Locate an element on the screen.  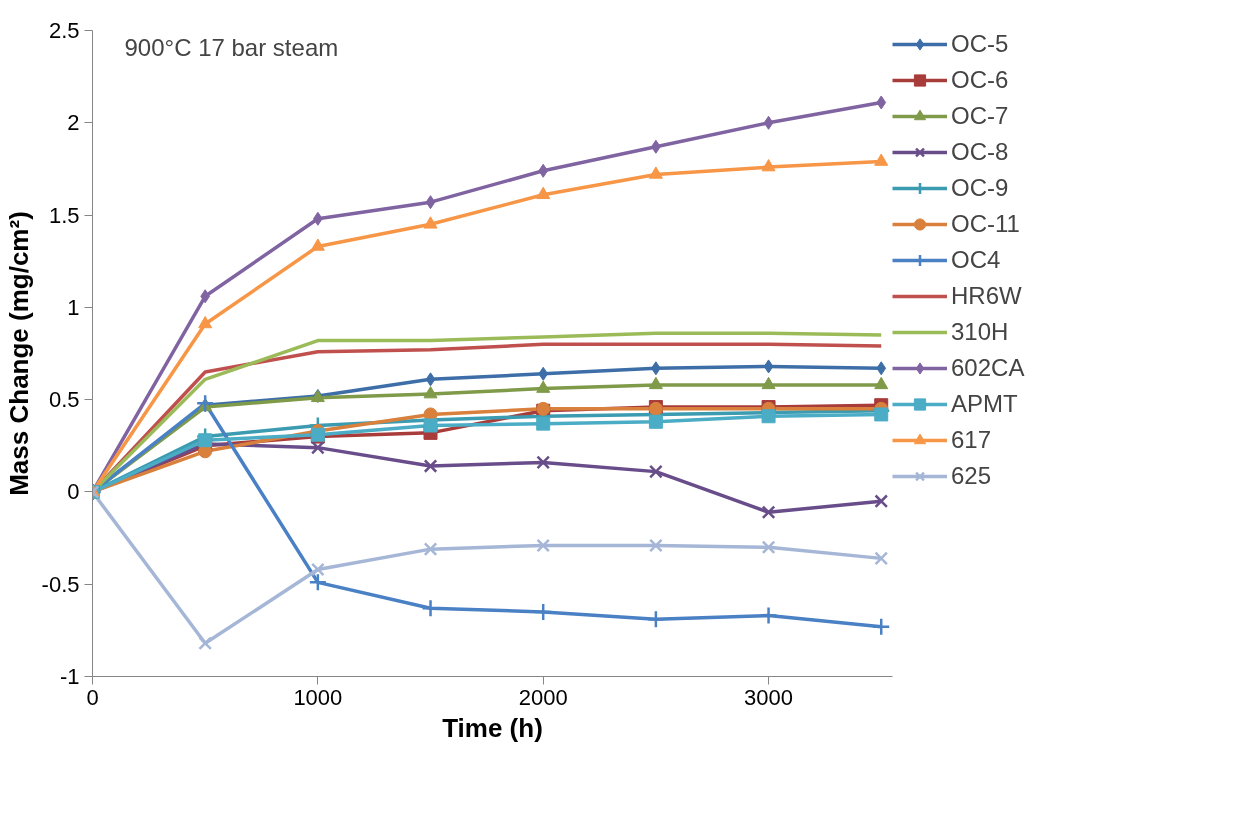
legend-label: OC-6 is located at coordinates (980, 80).